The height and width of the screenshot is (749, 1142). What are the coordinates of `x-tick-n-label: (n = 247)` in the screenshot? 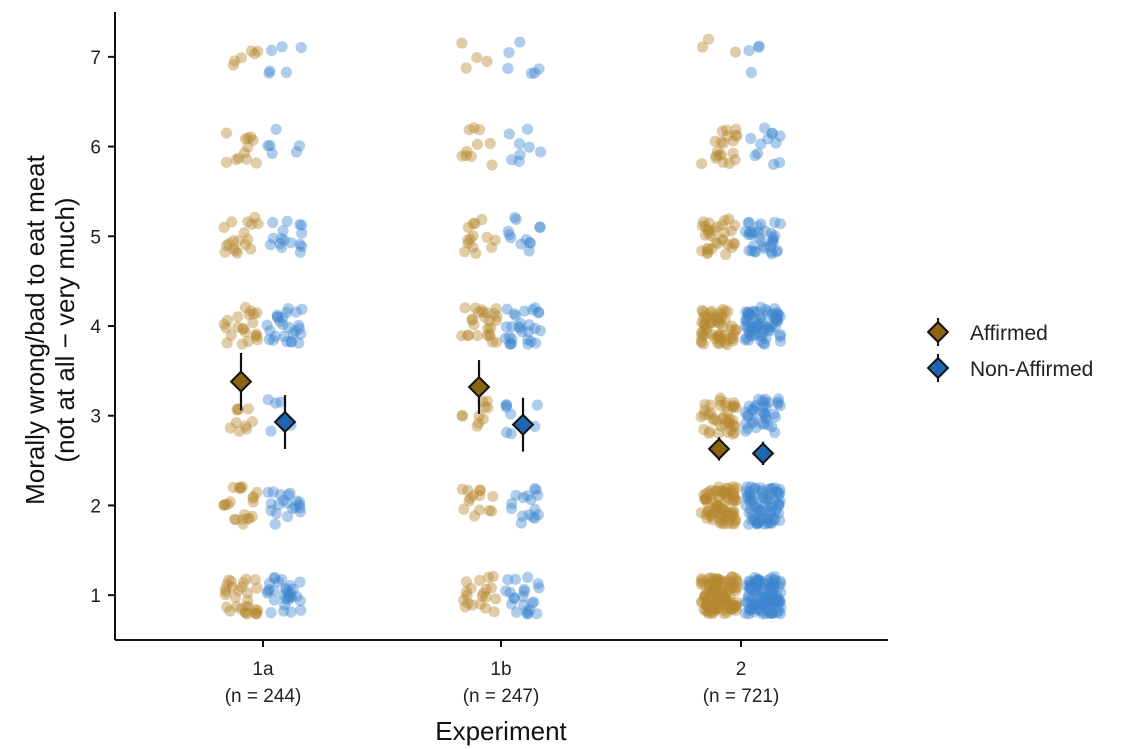 It's located at (501, 696).